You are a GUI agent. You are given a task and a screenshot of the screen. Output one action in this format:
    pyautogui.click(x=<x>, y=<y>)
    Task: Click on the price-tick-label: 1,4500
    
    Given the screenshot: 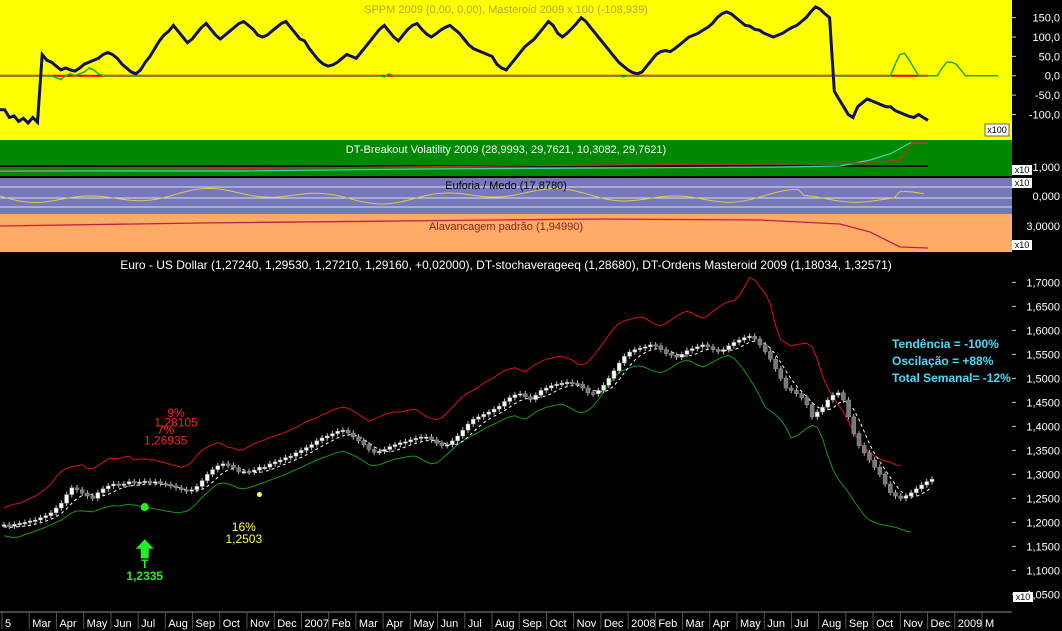 What is the action you would take?
    pyautogui.click(x=1043, y=403)
    